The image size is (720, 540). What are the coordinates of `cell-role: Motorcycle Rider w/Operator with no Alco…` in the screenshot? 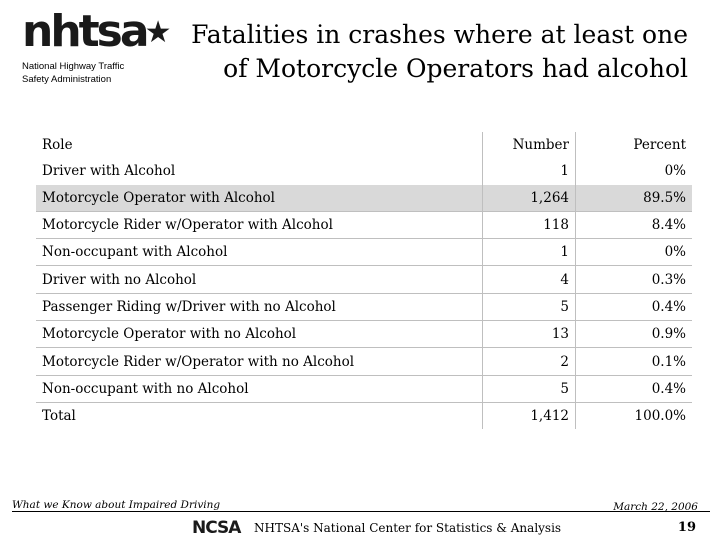 It's located at (259, 361).